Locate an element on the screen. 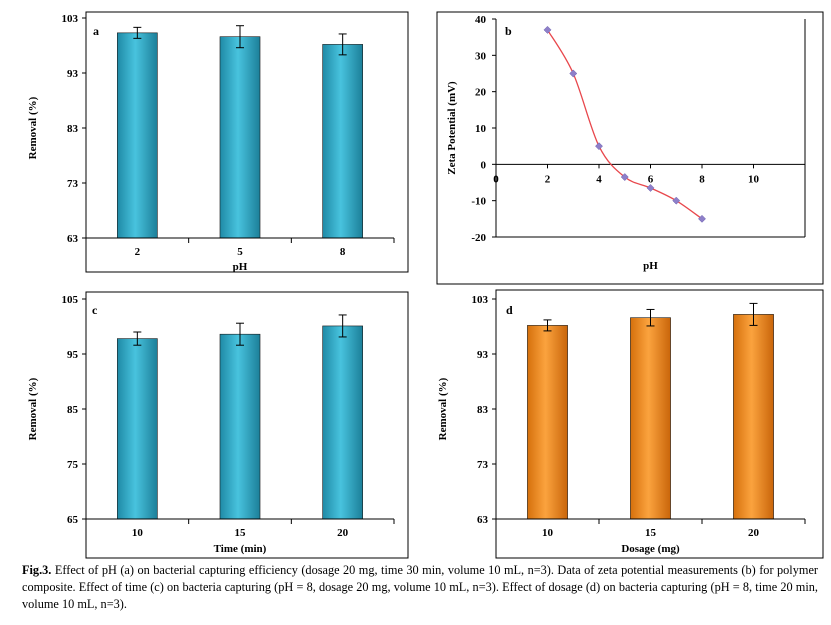  panel-c-ytick-label: 95 is located at coordinates (73, 355).